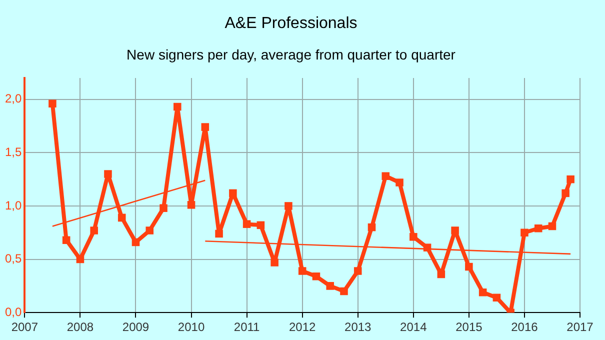 Image resolution: width=605 pixels, height=340 pixels. What do you see at coordinates (191, 327) in the screenshot?
I see `x-tick-label: 2010` at bounding box center [191, 327].